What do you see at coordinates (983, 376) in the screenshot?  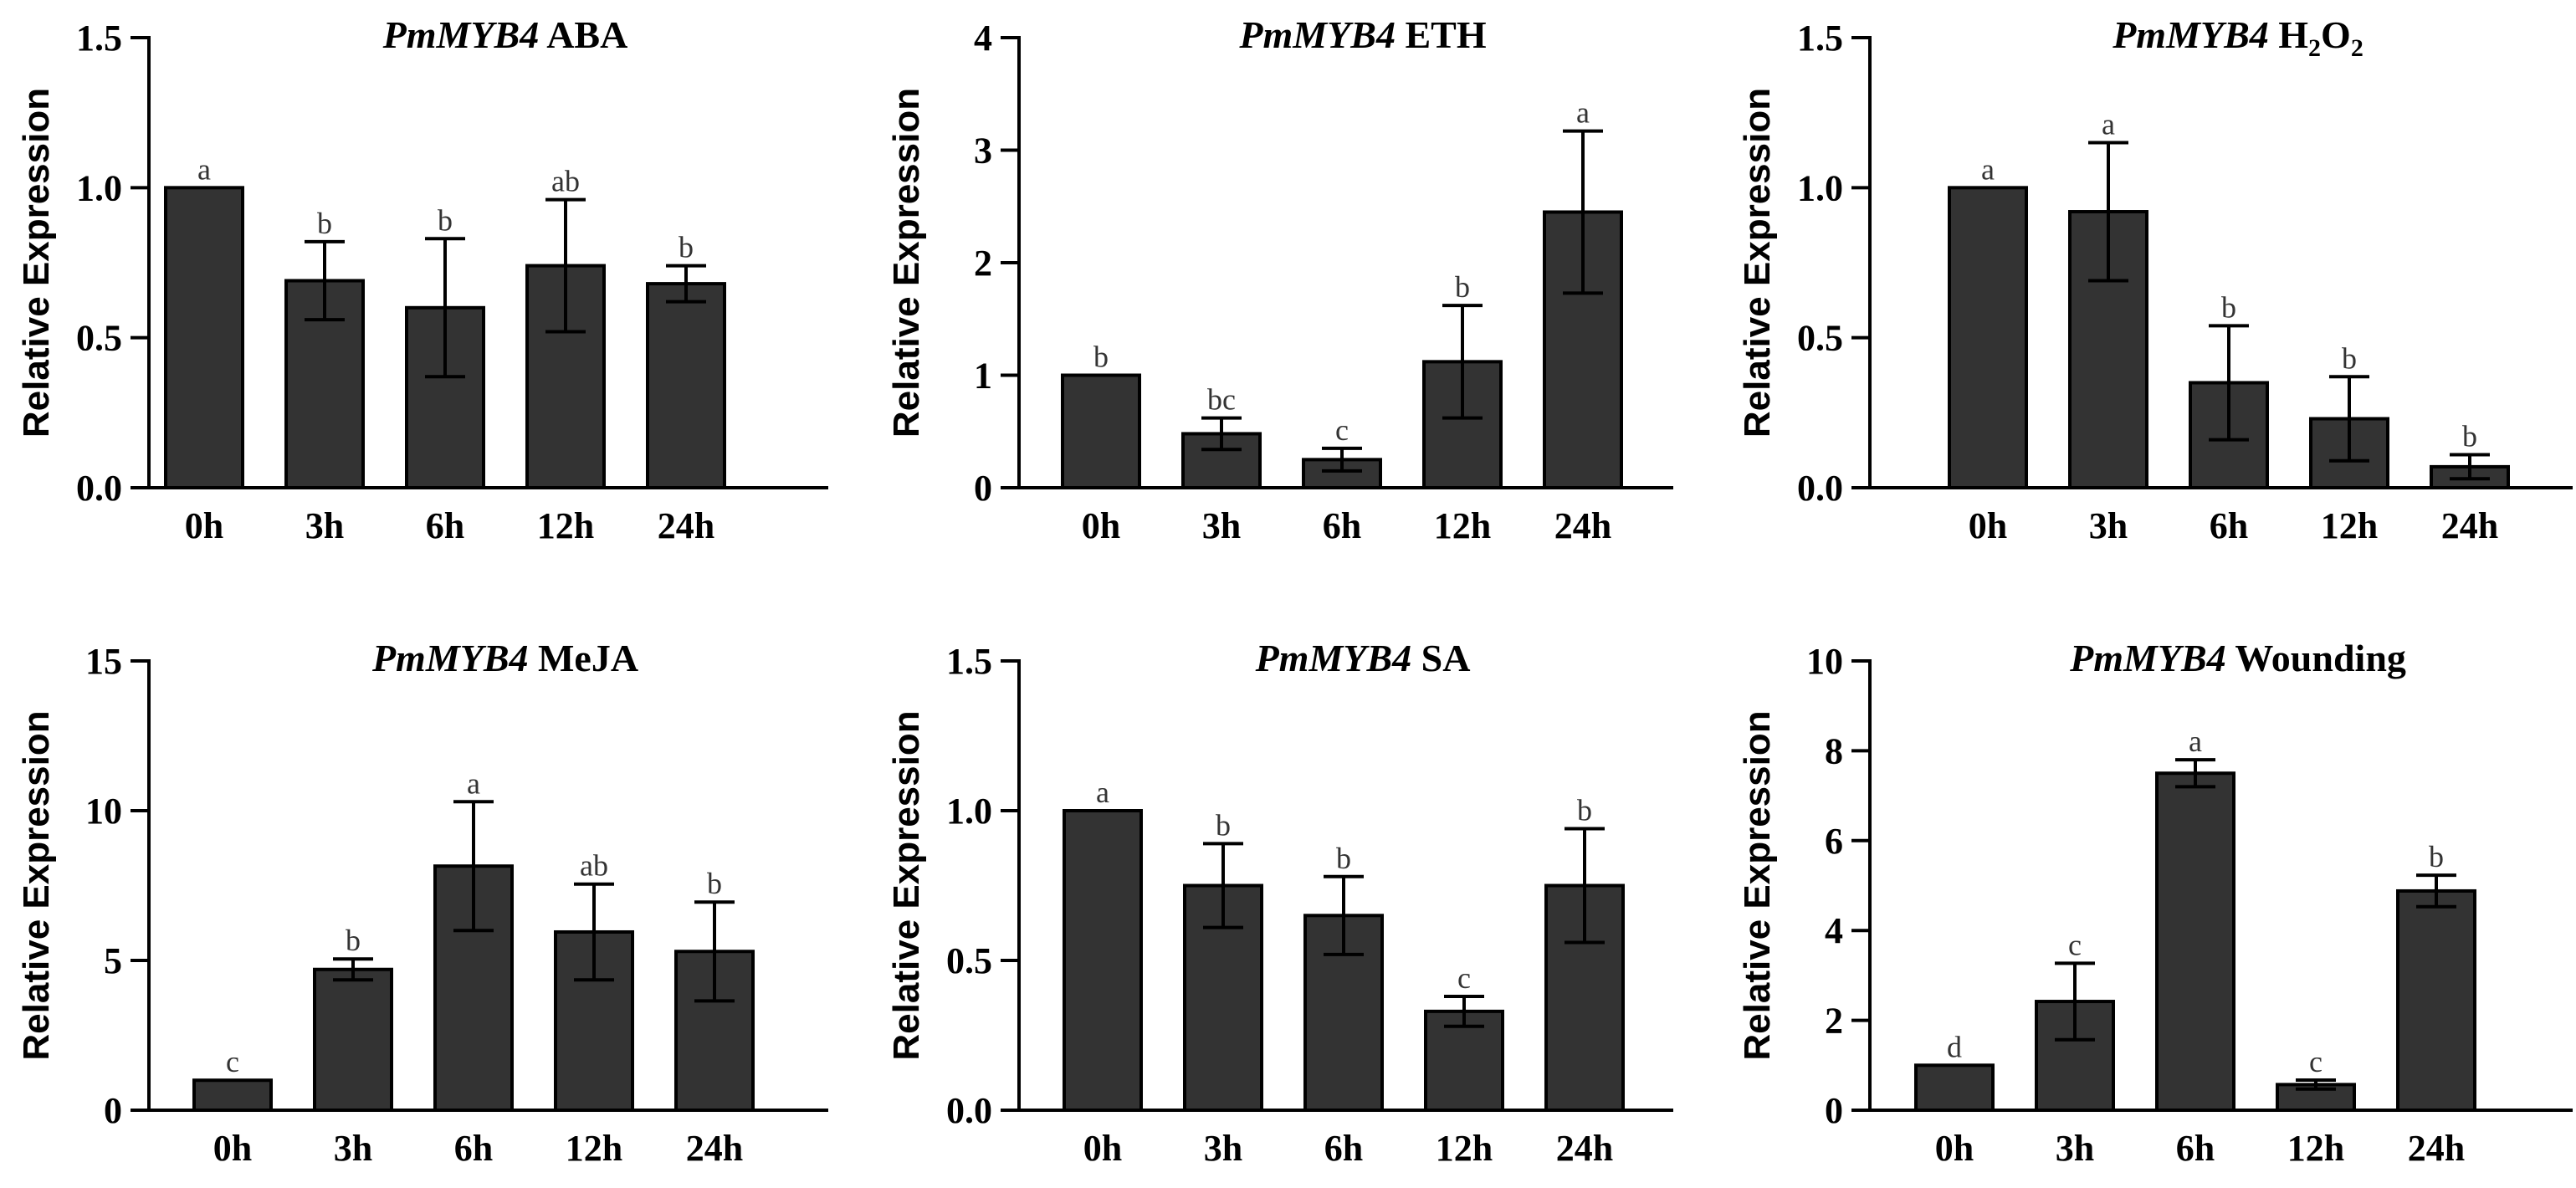 I see `y-tick-label: 1` at bounding box center [983, 376].